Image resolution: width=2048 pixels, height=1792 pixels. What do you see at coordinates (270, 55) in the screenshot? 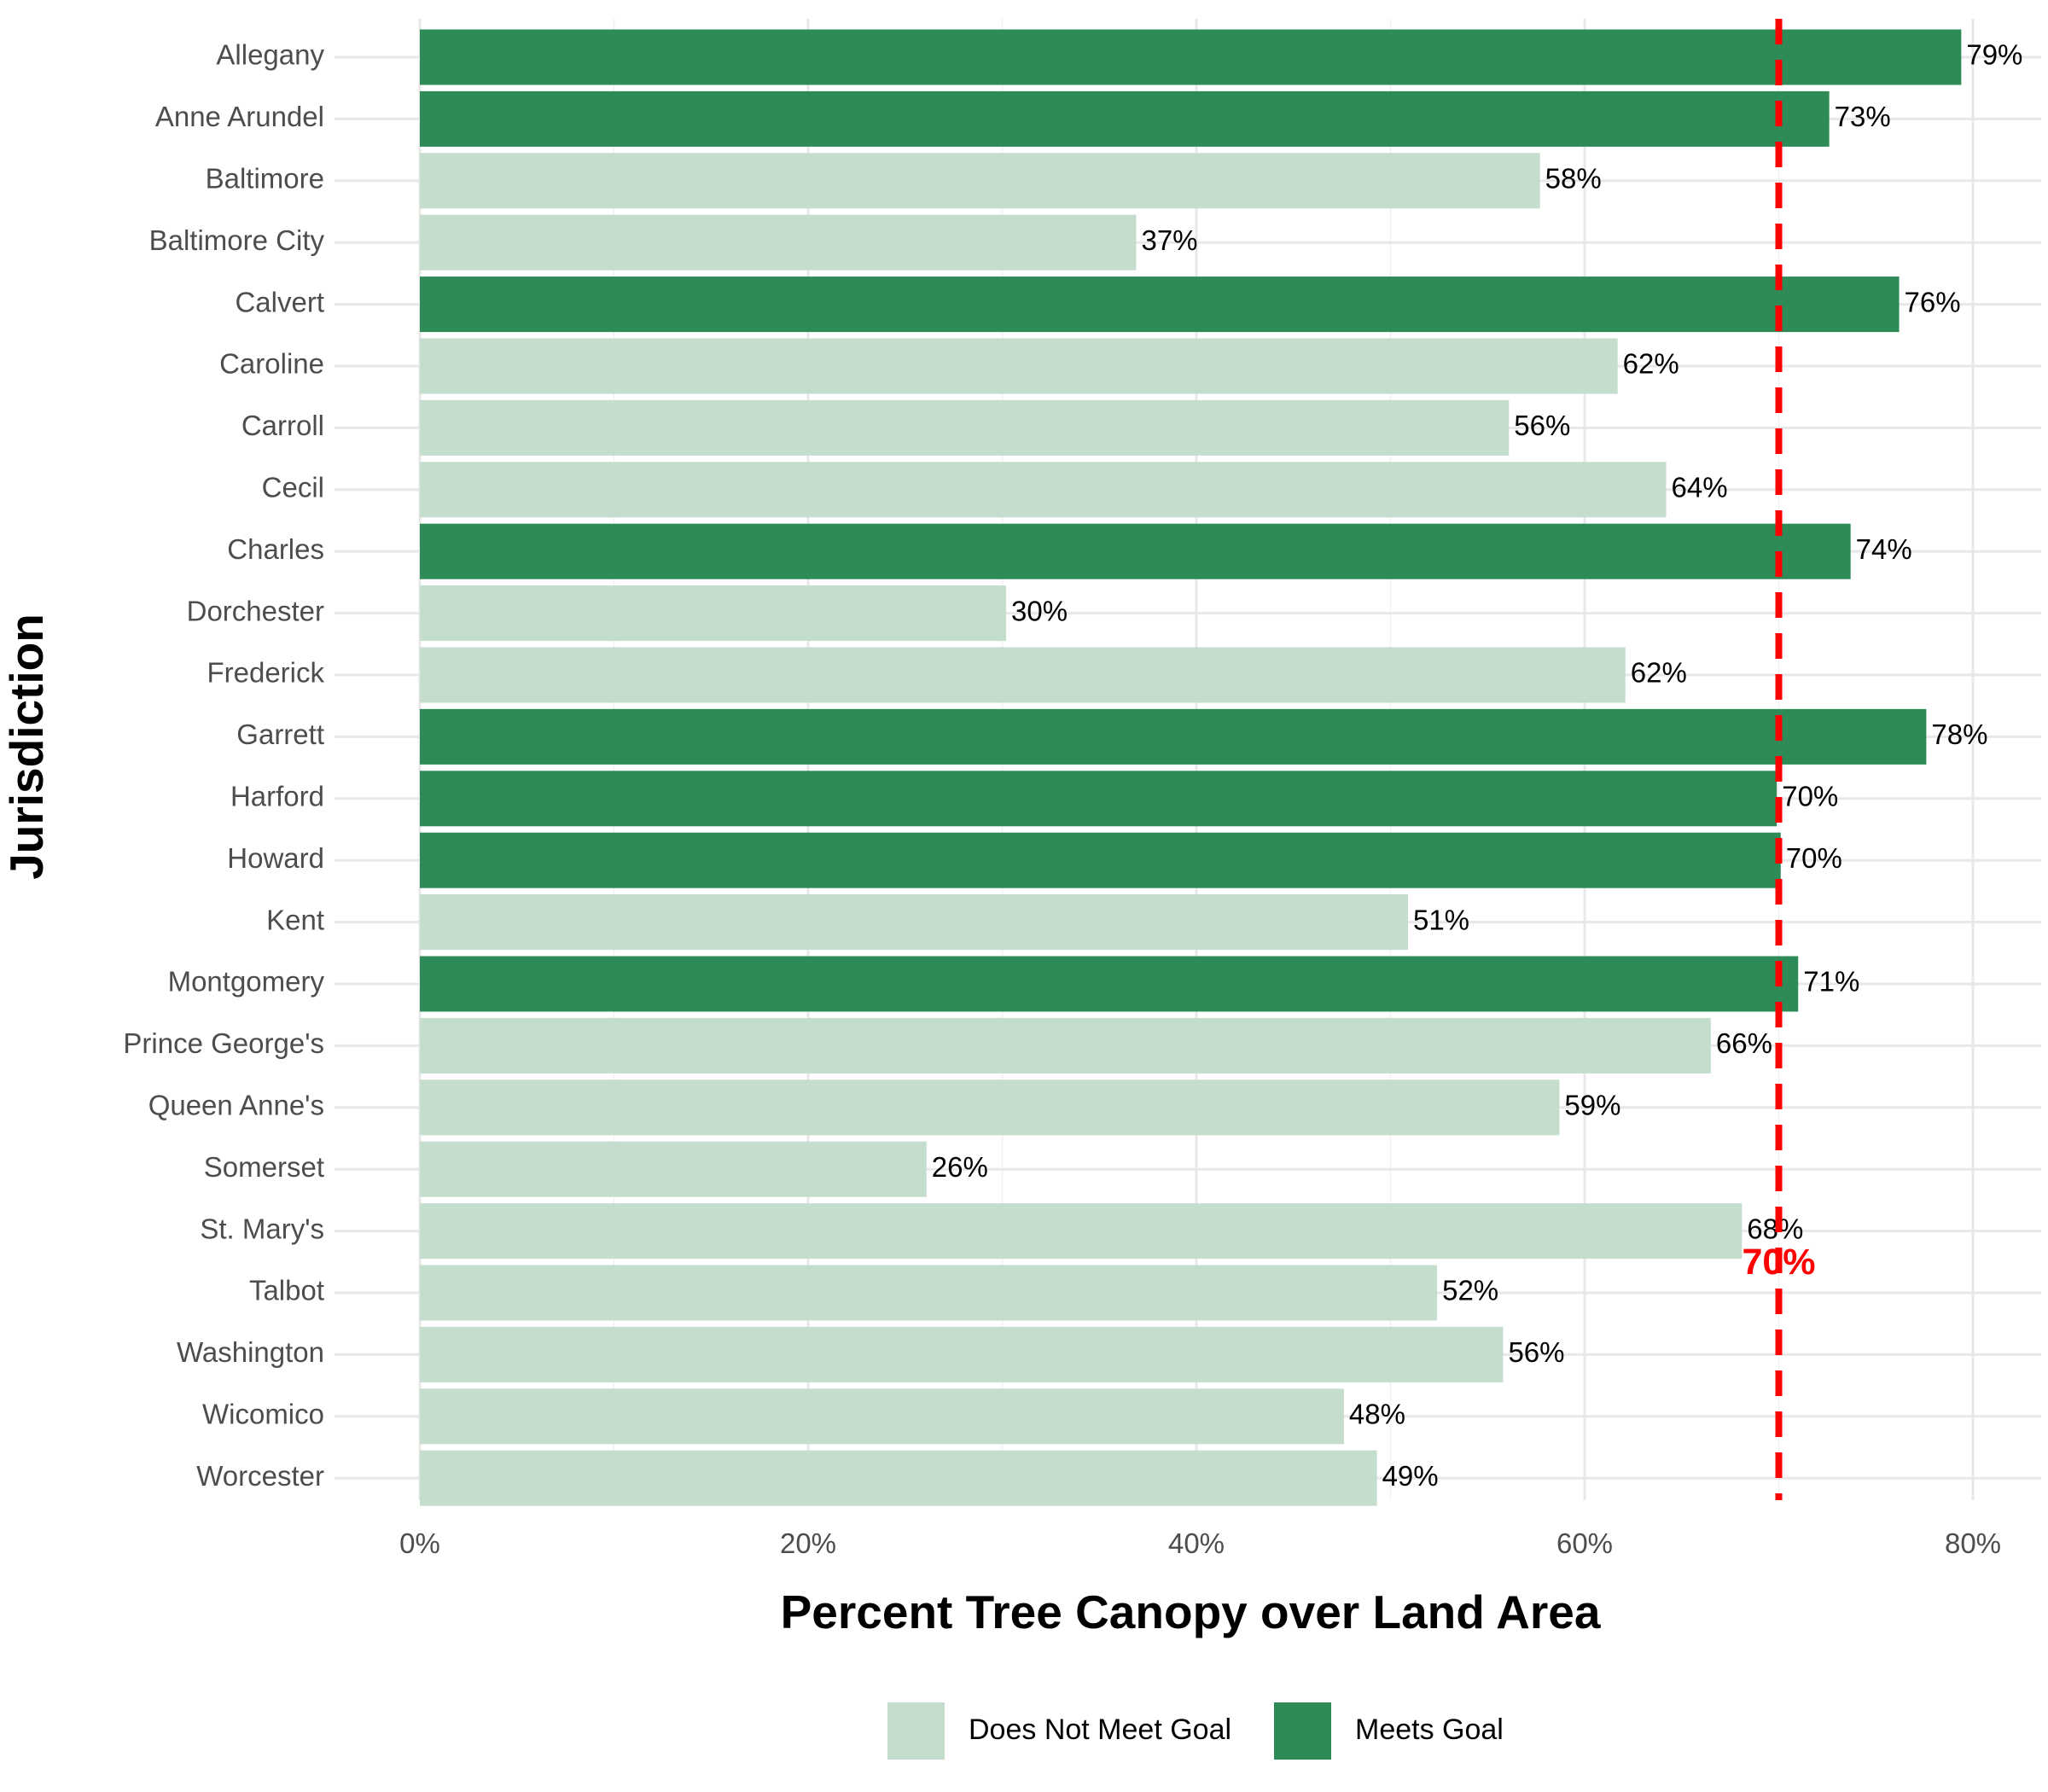
I see `category-label: Allegany` at bounding box center [270, 55].